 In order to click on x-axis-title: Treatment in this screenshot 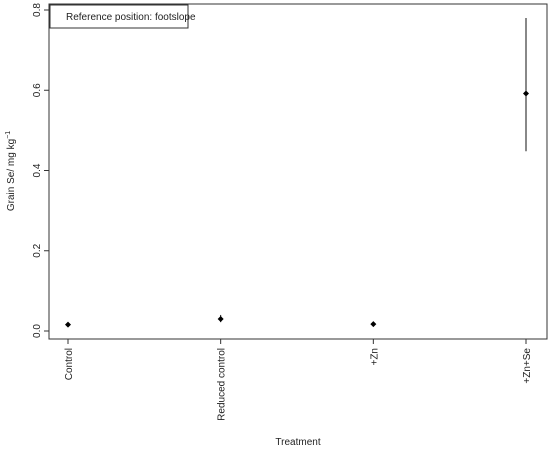, I will do `click(297, 442)`.